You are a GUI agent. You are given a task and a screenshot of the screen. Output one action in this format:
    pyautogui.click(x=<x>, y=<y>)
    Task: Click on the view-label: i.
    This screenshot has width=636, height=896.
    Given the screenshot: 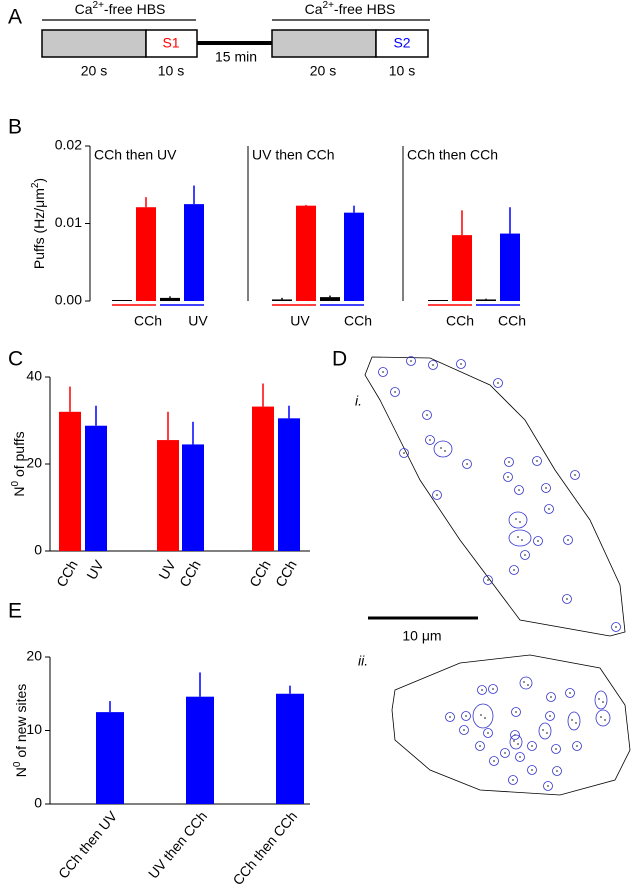 What is the action you would take?
    pyautogui.click(x=358, y=401)
    